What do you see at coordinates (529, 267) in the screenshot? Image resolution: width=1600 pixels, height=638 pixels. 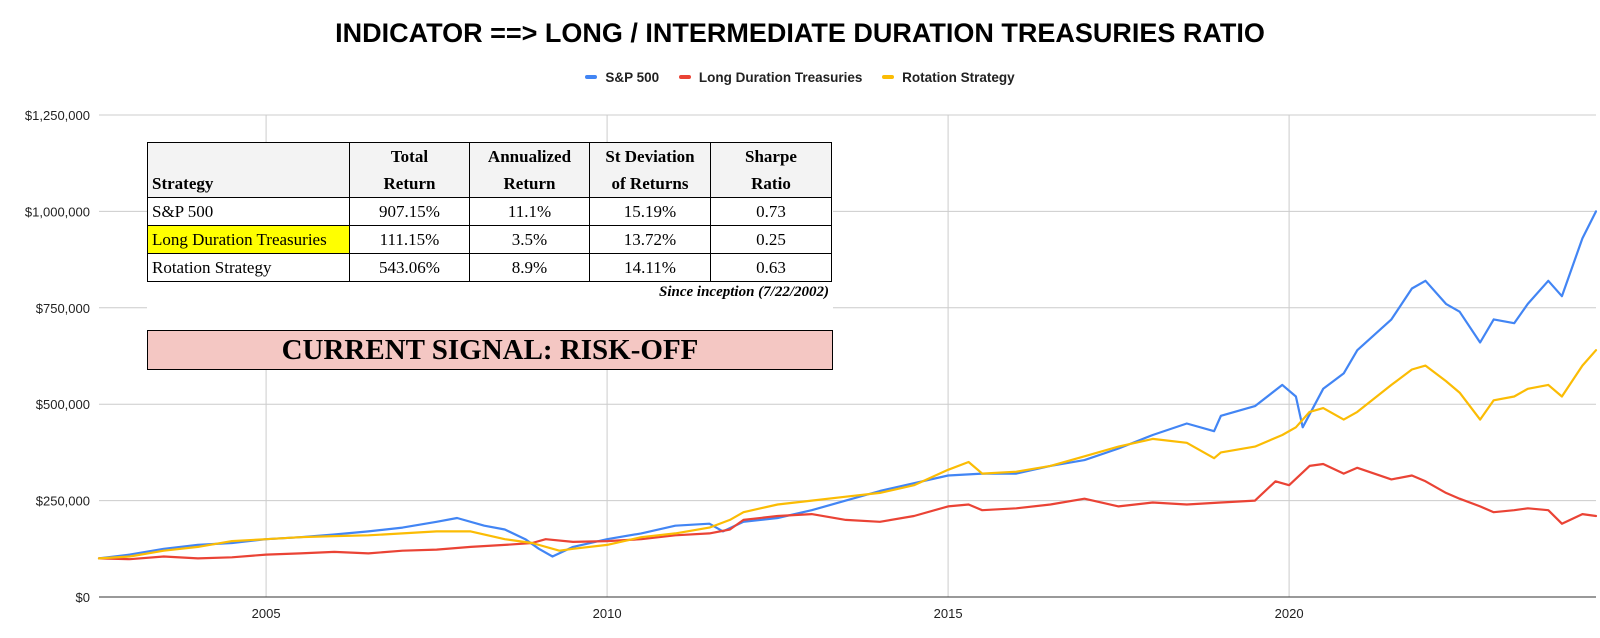 I see `cell-annualized-return: 8.9%` at bounding box center [529, 267].